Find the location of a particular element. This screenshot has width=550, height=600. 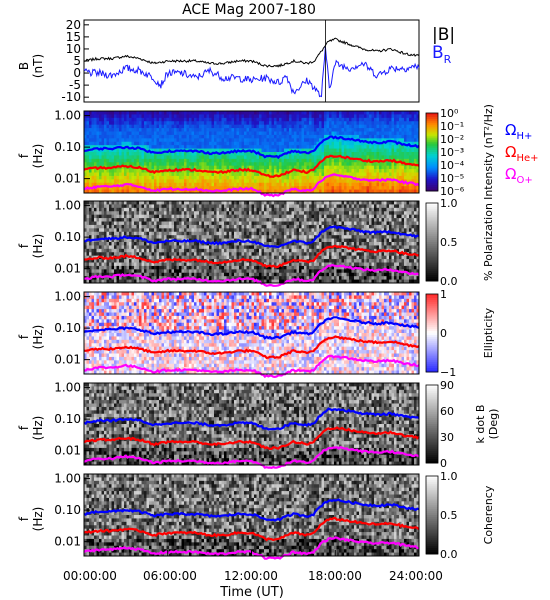

gyro-label-he: ΩHe+ is located at coordinates (522, 153).